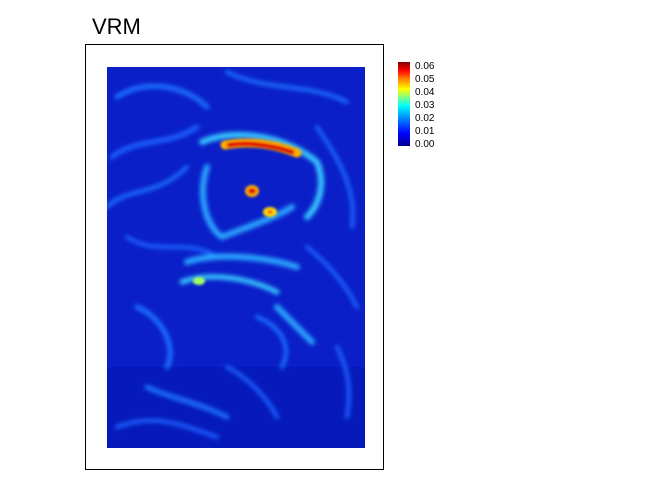  What do you see at coordinates (236, 407) in the screenshot?
I see `raster-lower-region` at bounding box center [236, 407].